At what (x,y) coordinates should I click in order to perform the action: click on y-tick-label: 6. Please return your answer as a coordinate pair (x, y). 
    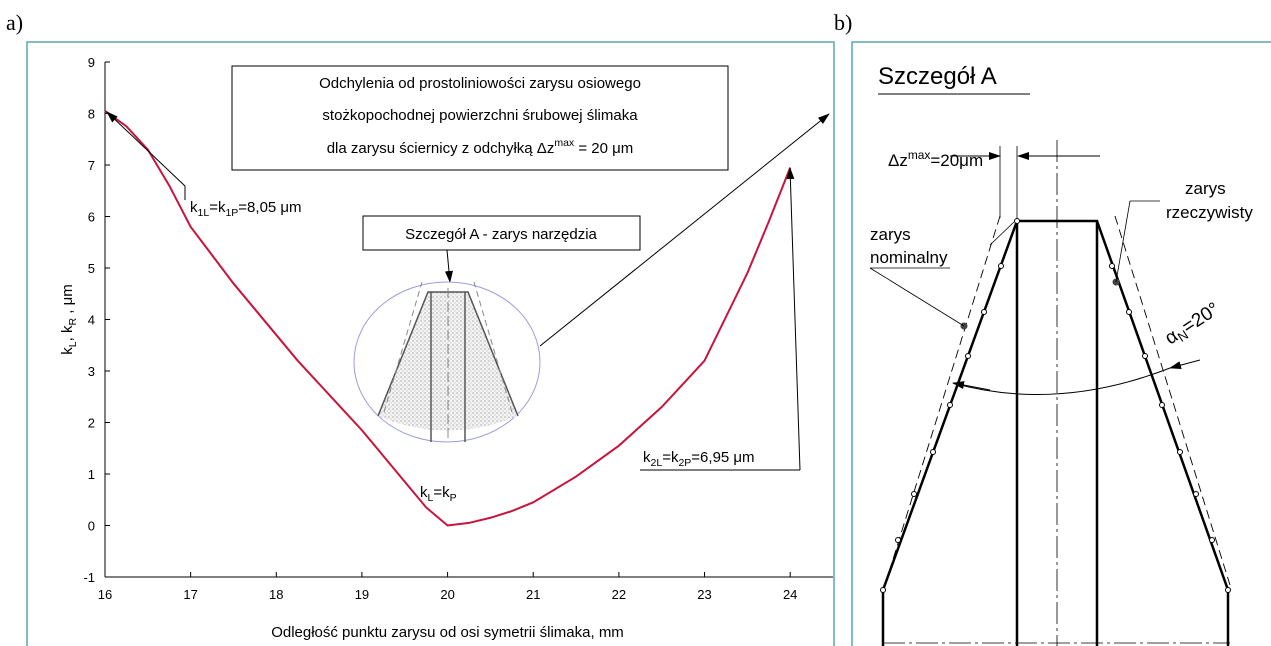
    Looking at the image, I should click on (91, 217).